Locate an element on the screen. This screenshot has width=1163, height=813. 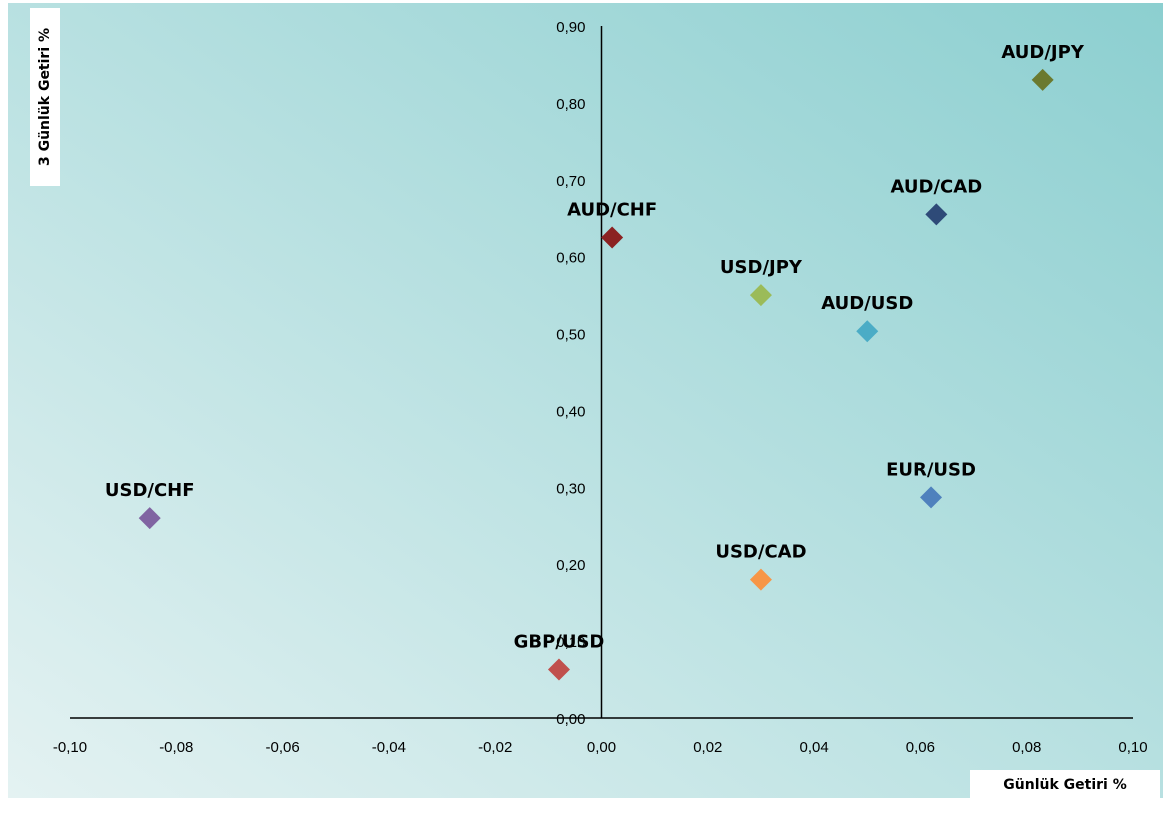
y-tick-label: 0,10 is located at coordinates (570, 642).